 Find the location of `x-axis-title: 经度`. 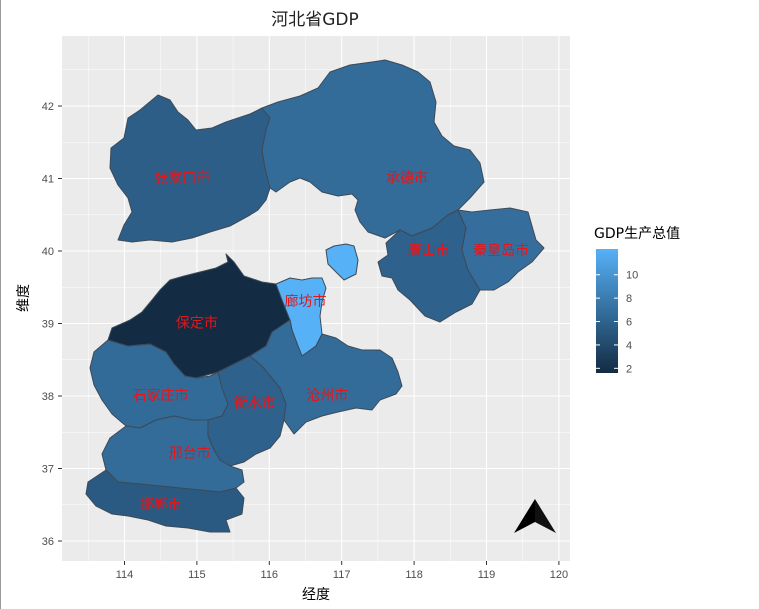

x-axis-title: 经度 is located at coordinates (316, 595).